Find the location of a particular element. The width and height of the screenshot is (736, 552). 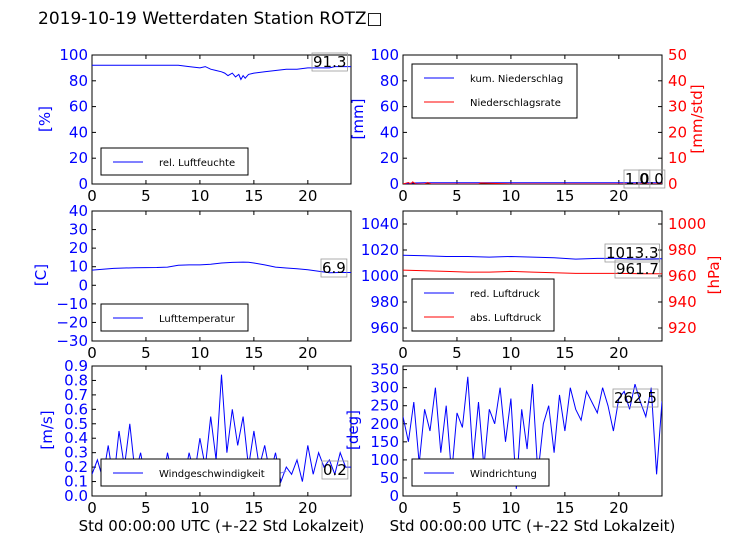

current-value-label: 1013.3 is located at coordinates (632, 253).